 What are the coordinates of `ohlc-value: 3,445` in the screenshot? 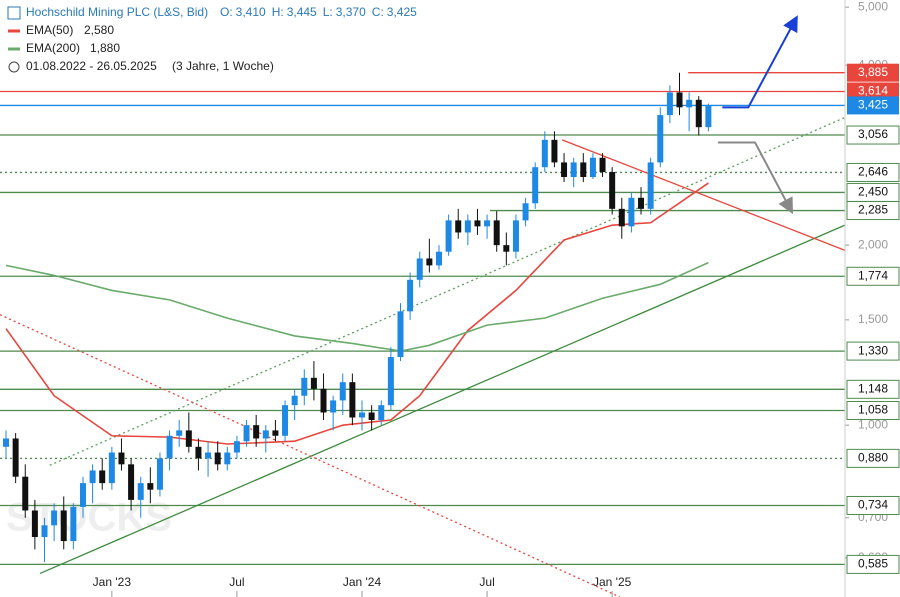 It's located at (302, 12).